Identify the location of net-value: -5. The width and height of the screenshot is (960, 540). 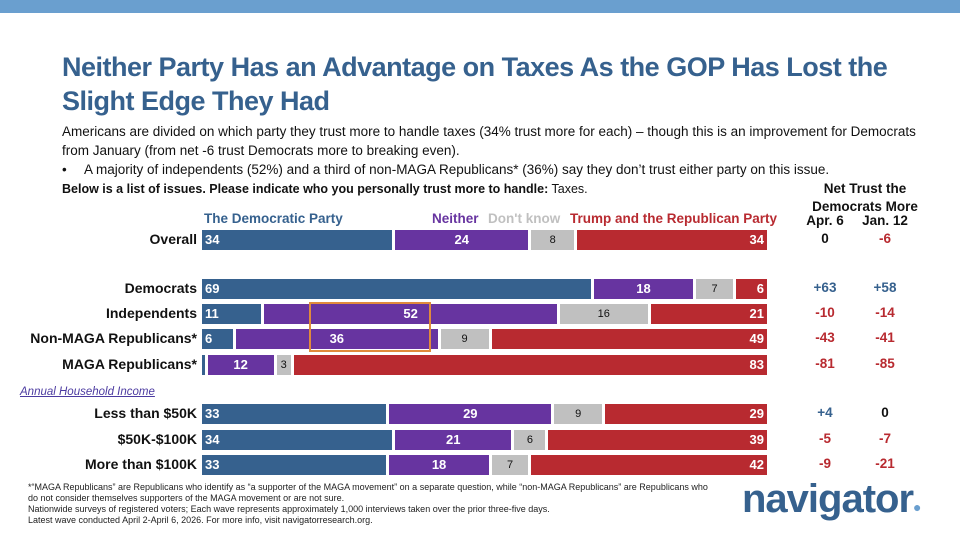
(824, 438).